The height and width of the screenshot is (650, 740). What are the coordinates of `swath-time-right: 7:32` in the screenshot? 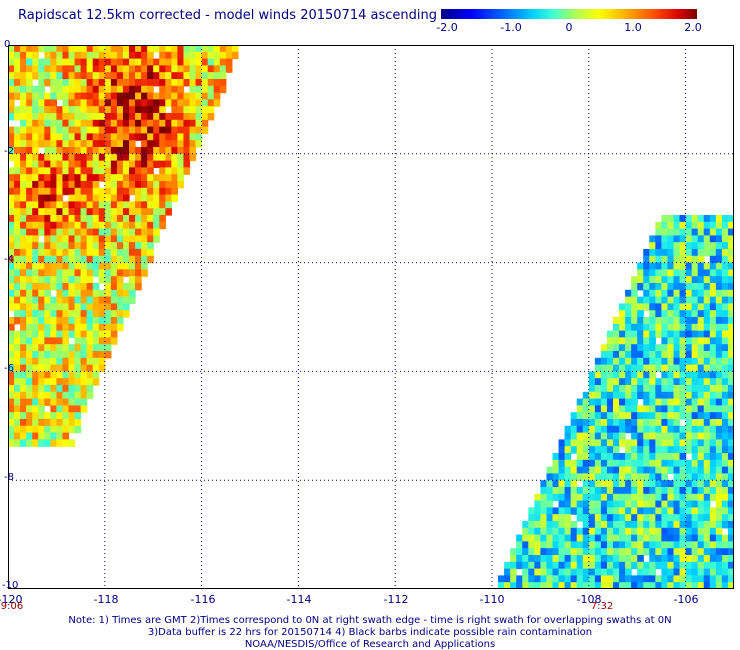 It's located at (602, 606).